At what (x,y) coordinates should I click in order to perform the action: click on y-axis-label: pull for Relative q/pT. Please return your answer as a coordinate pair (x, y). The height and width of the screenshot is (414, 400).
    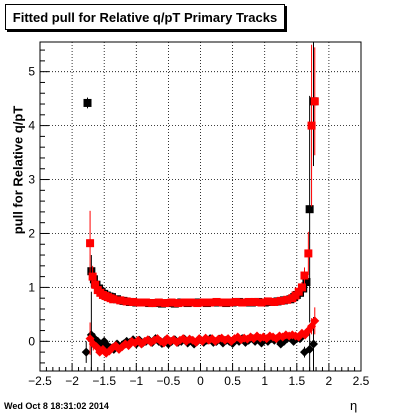
    Looking at the image, I should click on (18, 170).